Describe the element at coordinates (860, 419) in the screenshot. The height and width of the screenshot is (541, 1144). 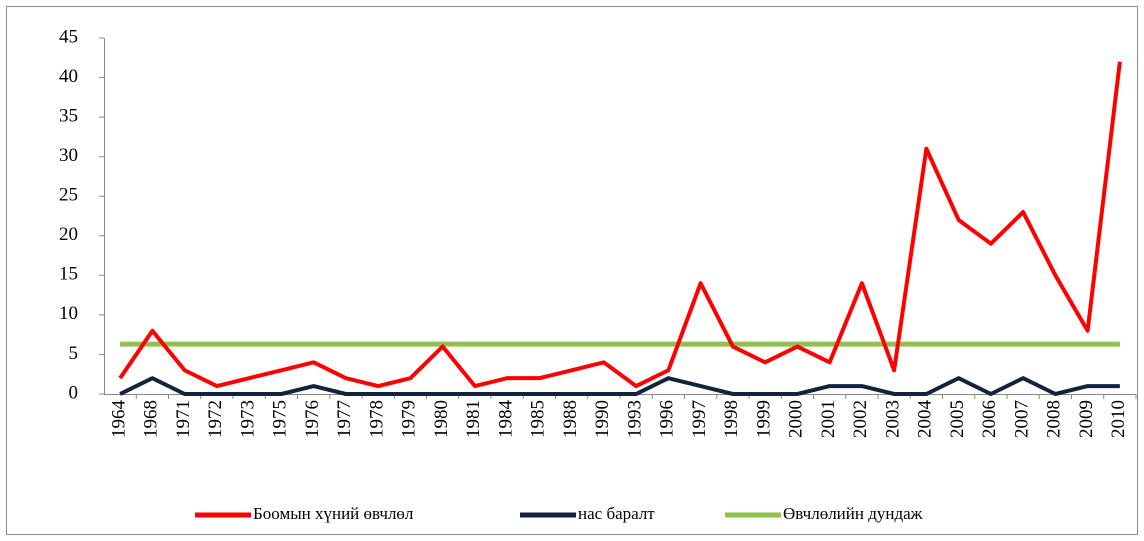
I see `x-tick-label: 2002` at that location.